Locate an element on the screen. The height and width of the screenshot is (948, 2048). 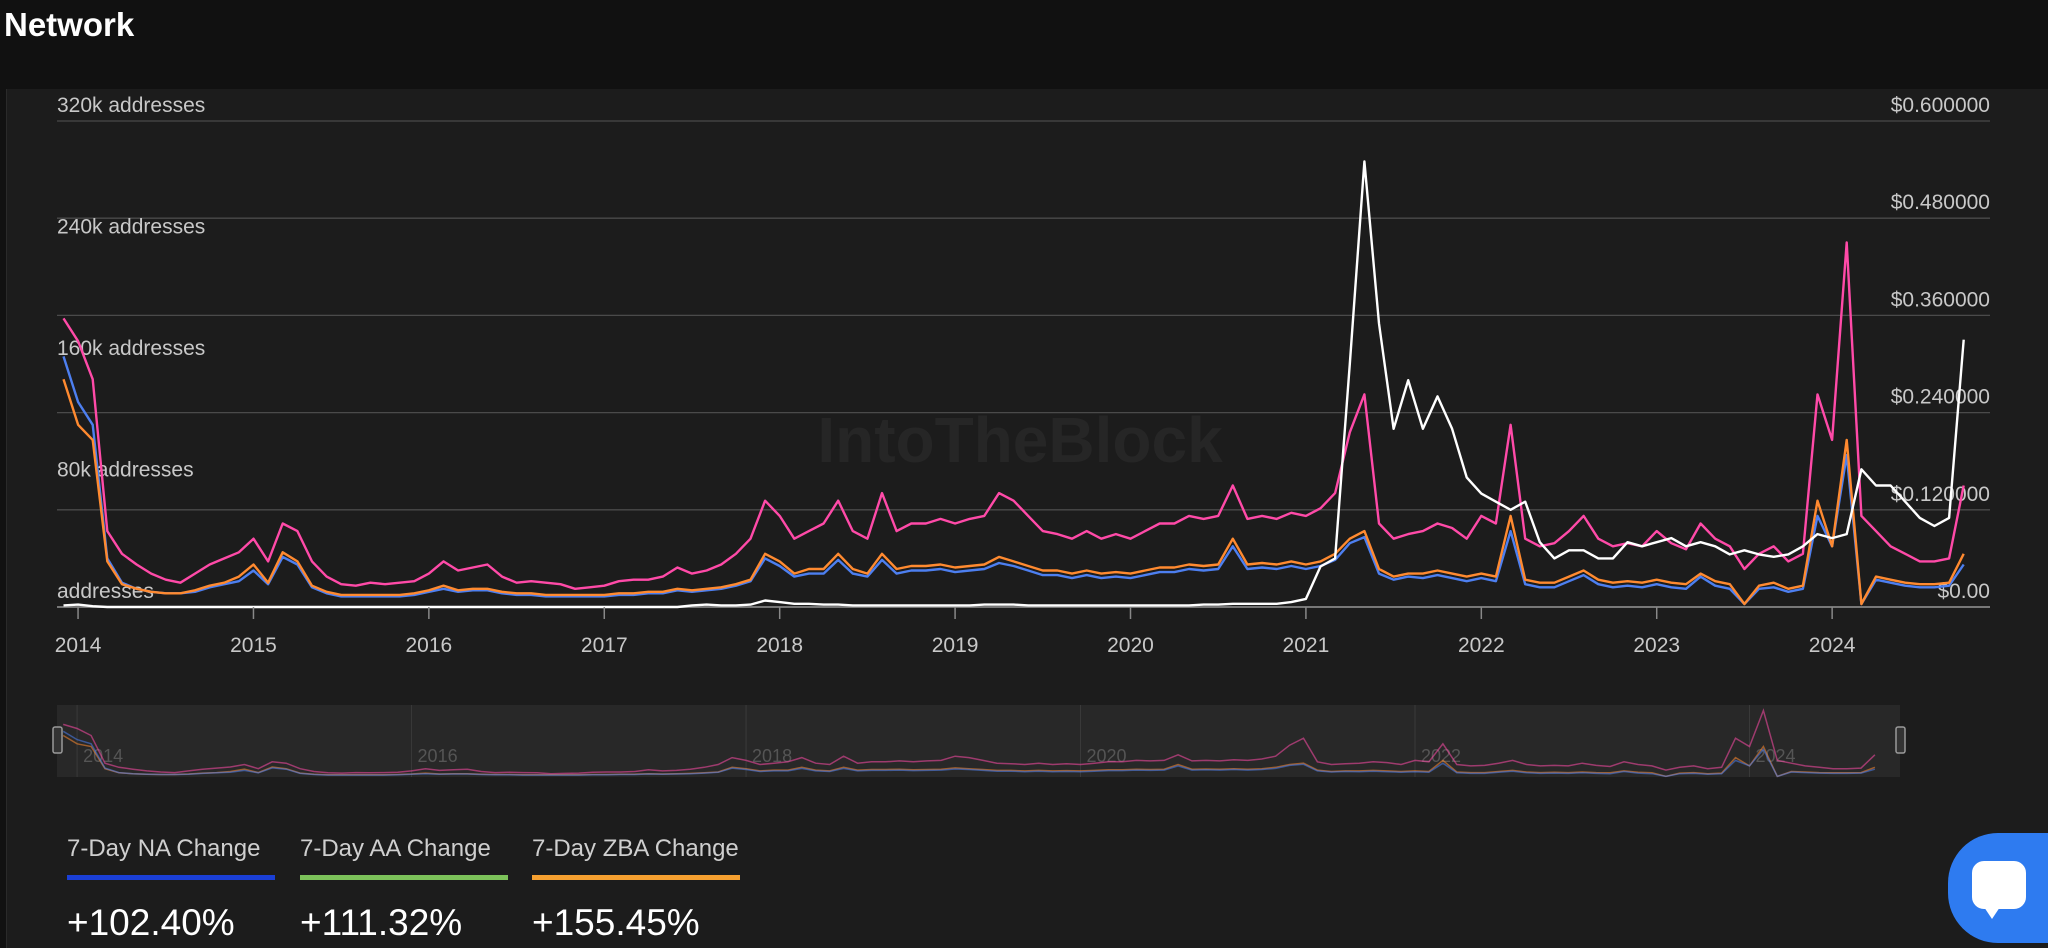
page-title: Network is located at coordinates (69, 24).